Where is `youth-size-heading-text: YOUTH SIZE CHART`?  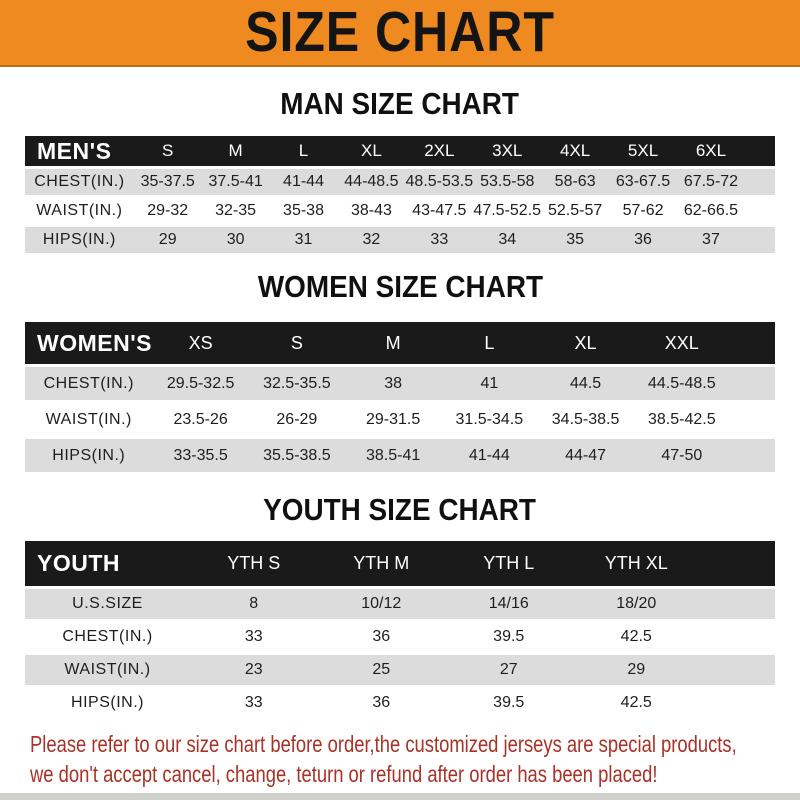
youth-size-heading-text: YOUTH SIZE CHART is located at coordinates (400, 509).